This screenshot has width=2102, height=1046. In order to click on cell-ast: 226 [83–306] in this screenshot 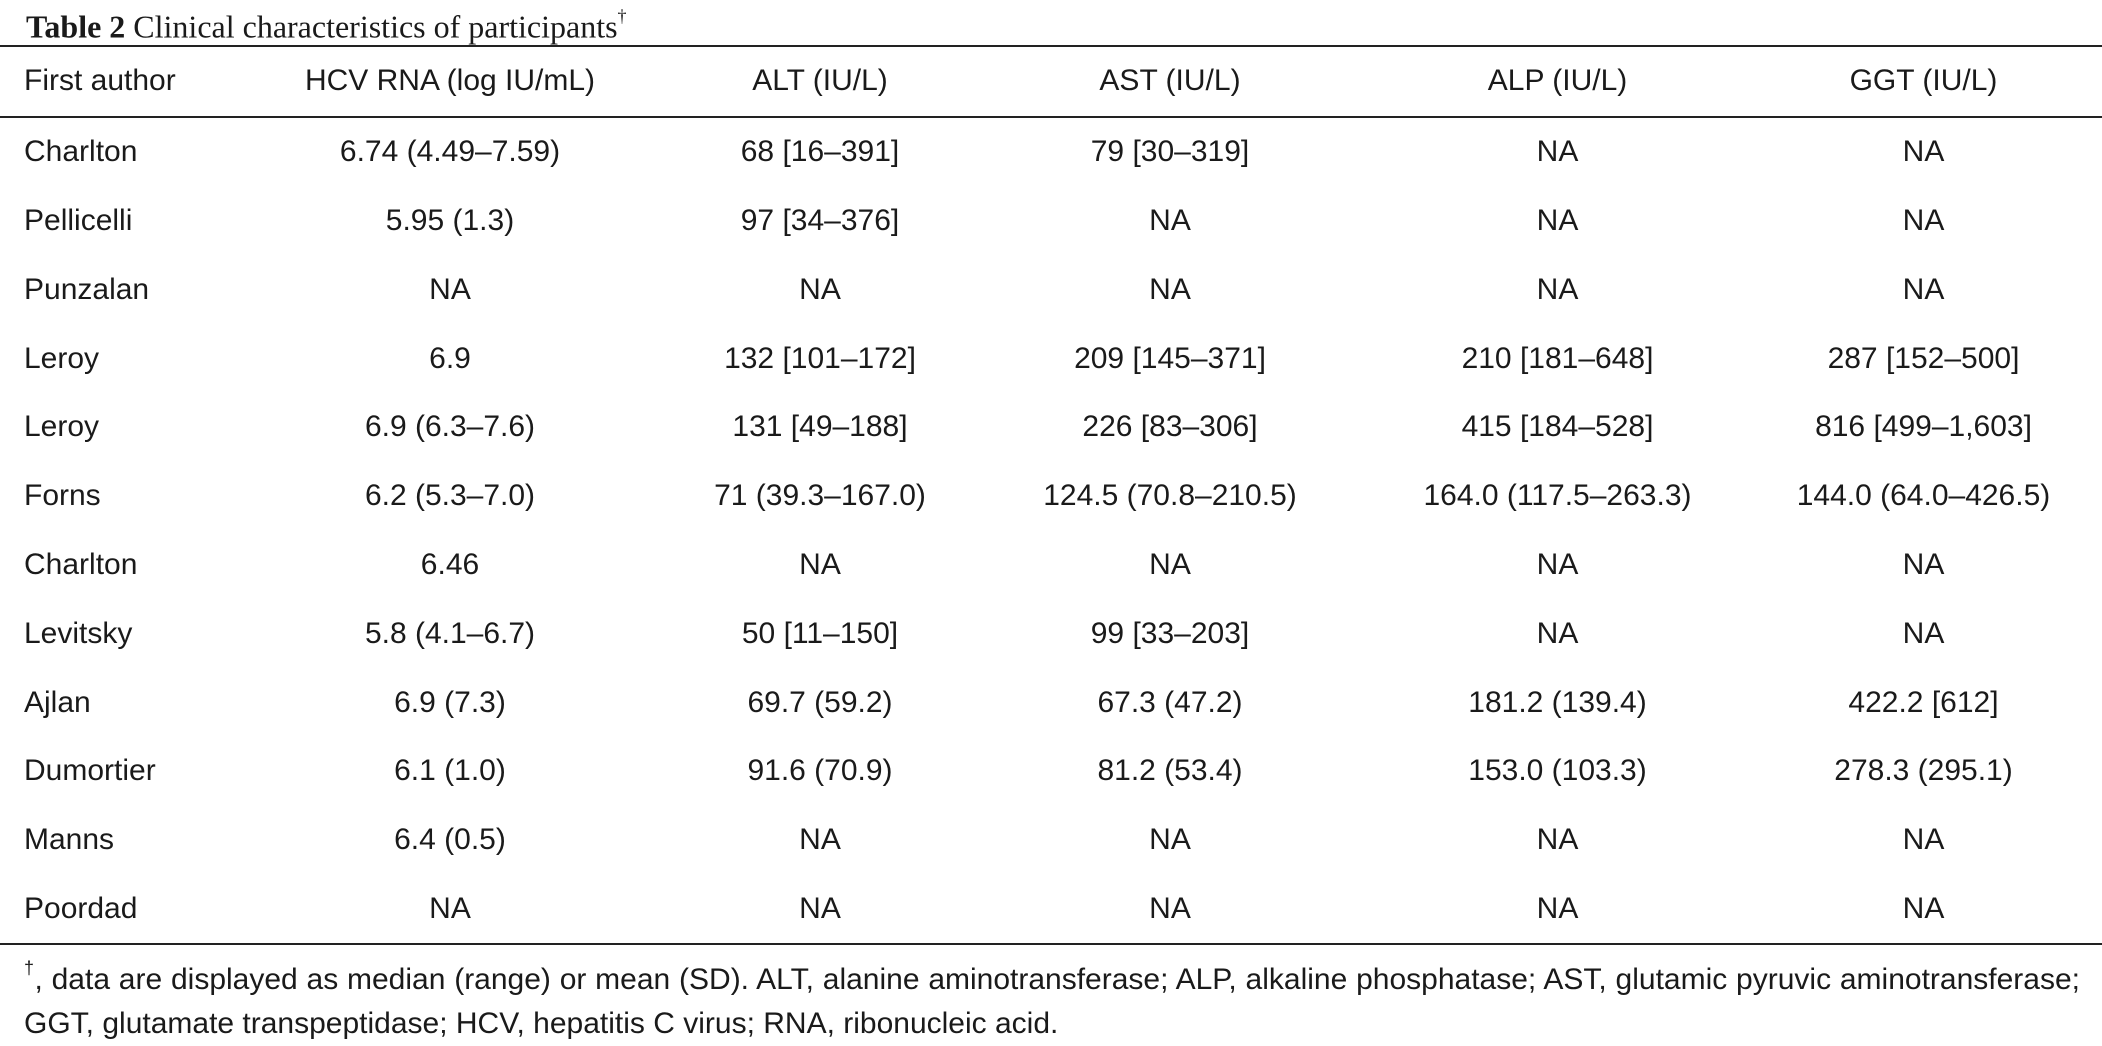, I will do `click(1170, 427)`.